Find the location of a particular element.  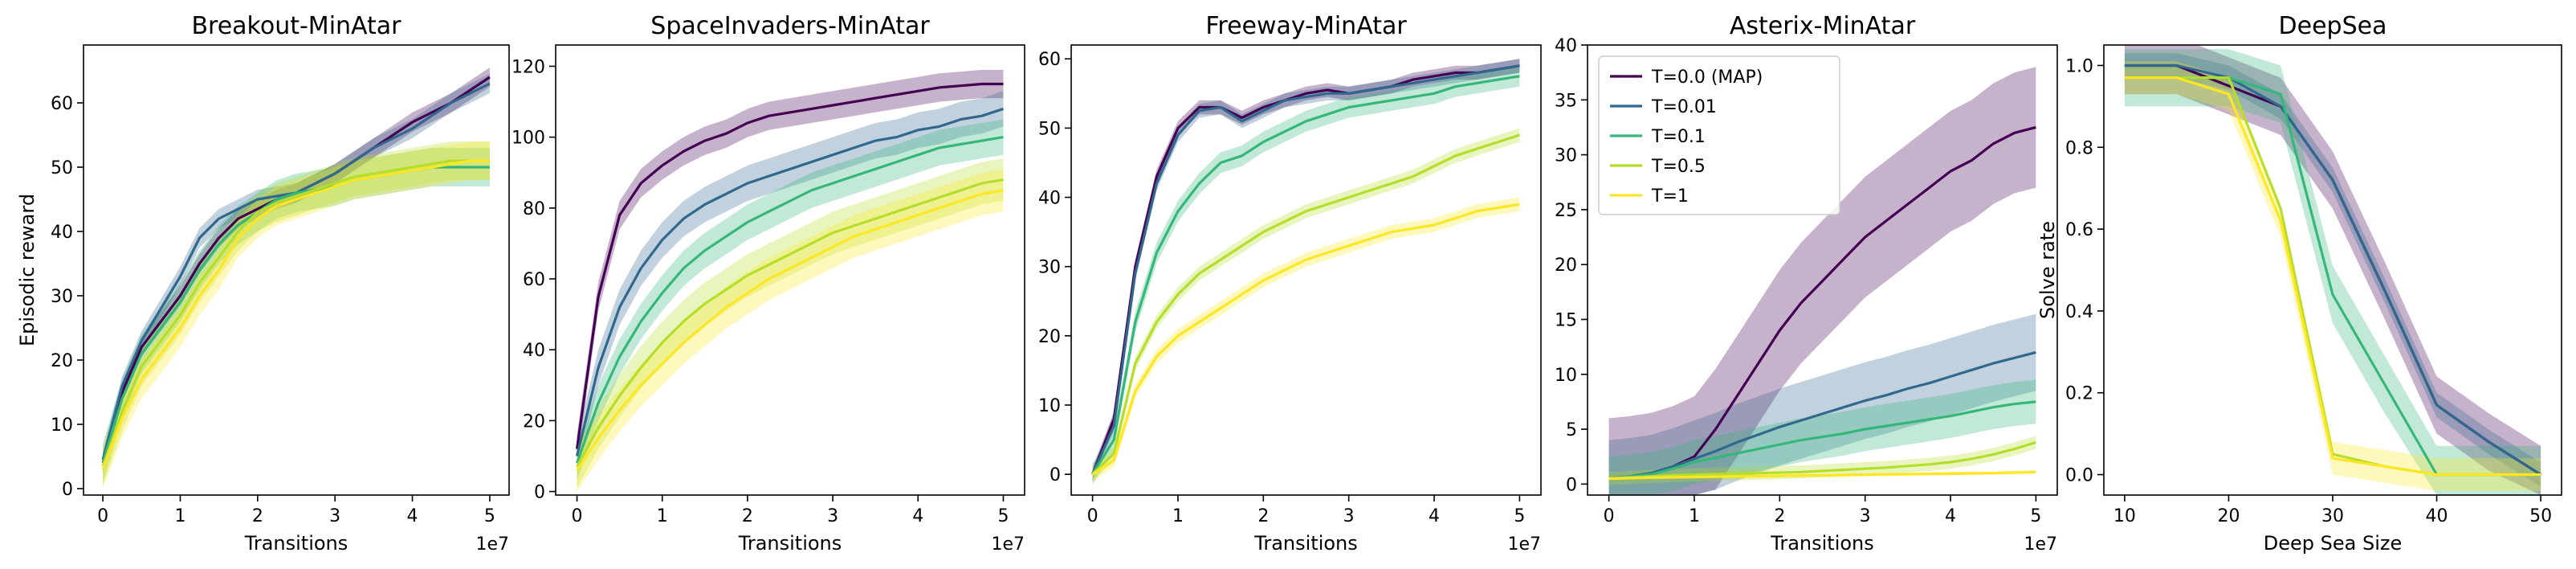

legend-entry-t-0-0-map: T=0.0 (MAP) is located at coordinates (1707, 78).